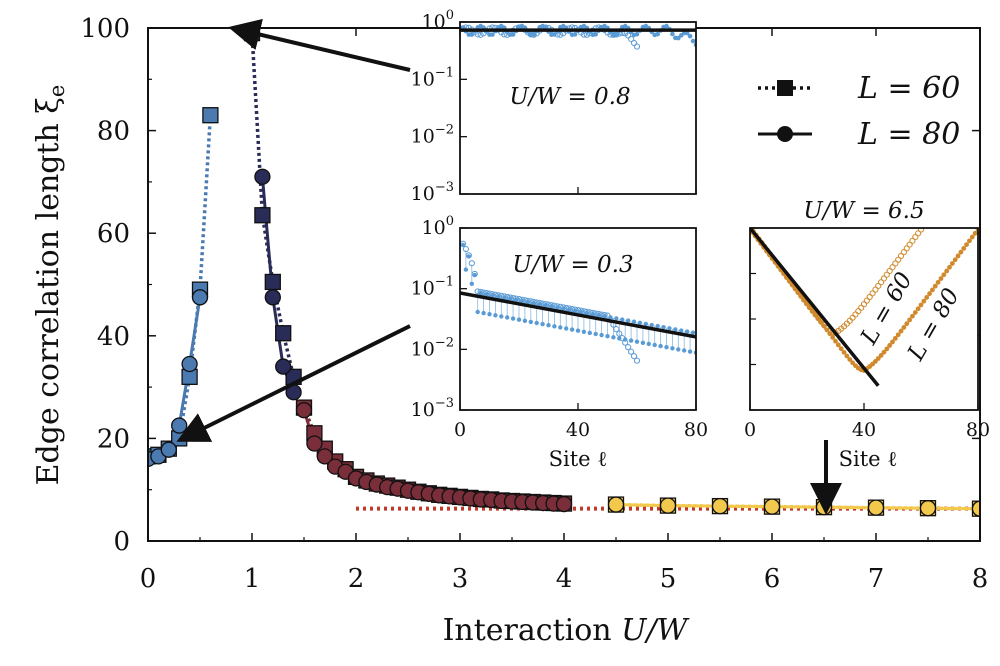  I want to click on x-axis-label: Interaction U/W, so click(566, 630).